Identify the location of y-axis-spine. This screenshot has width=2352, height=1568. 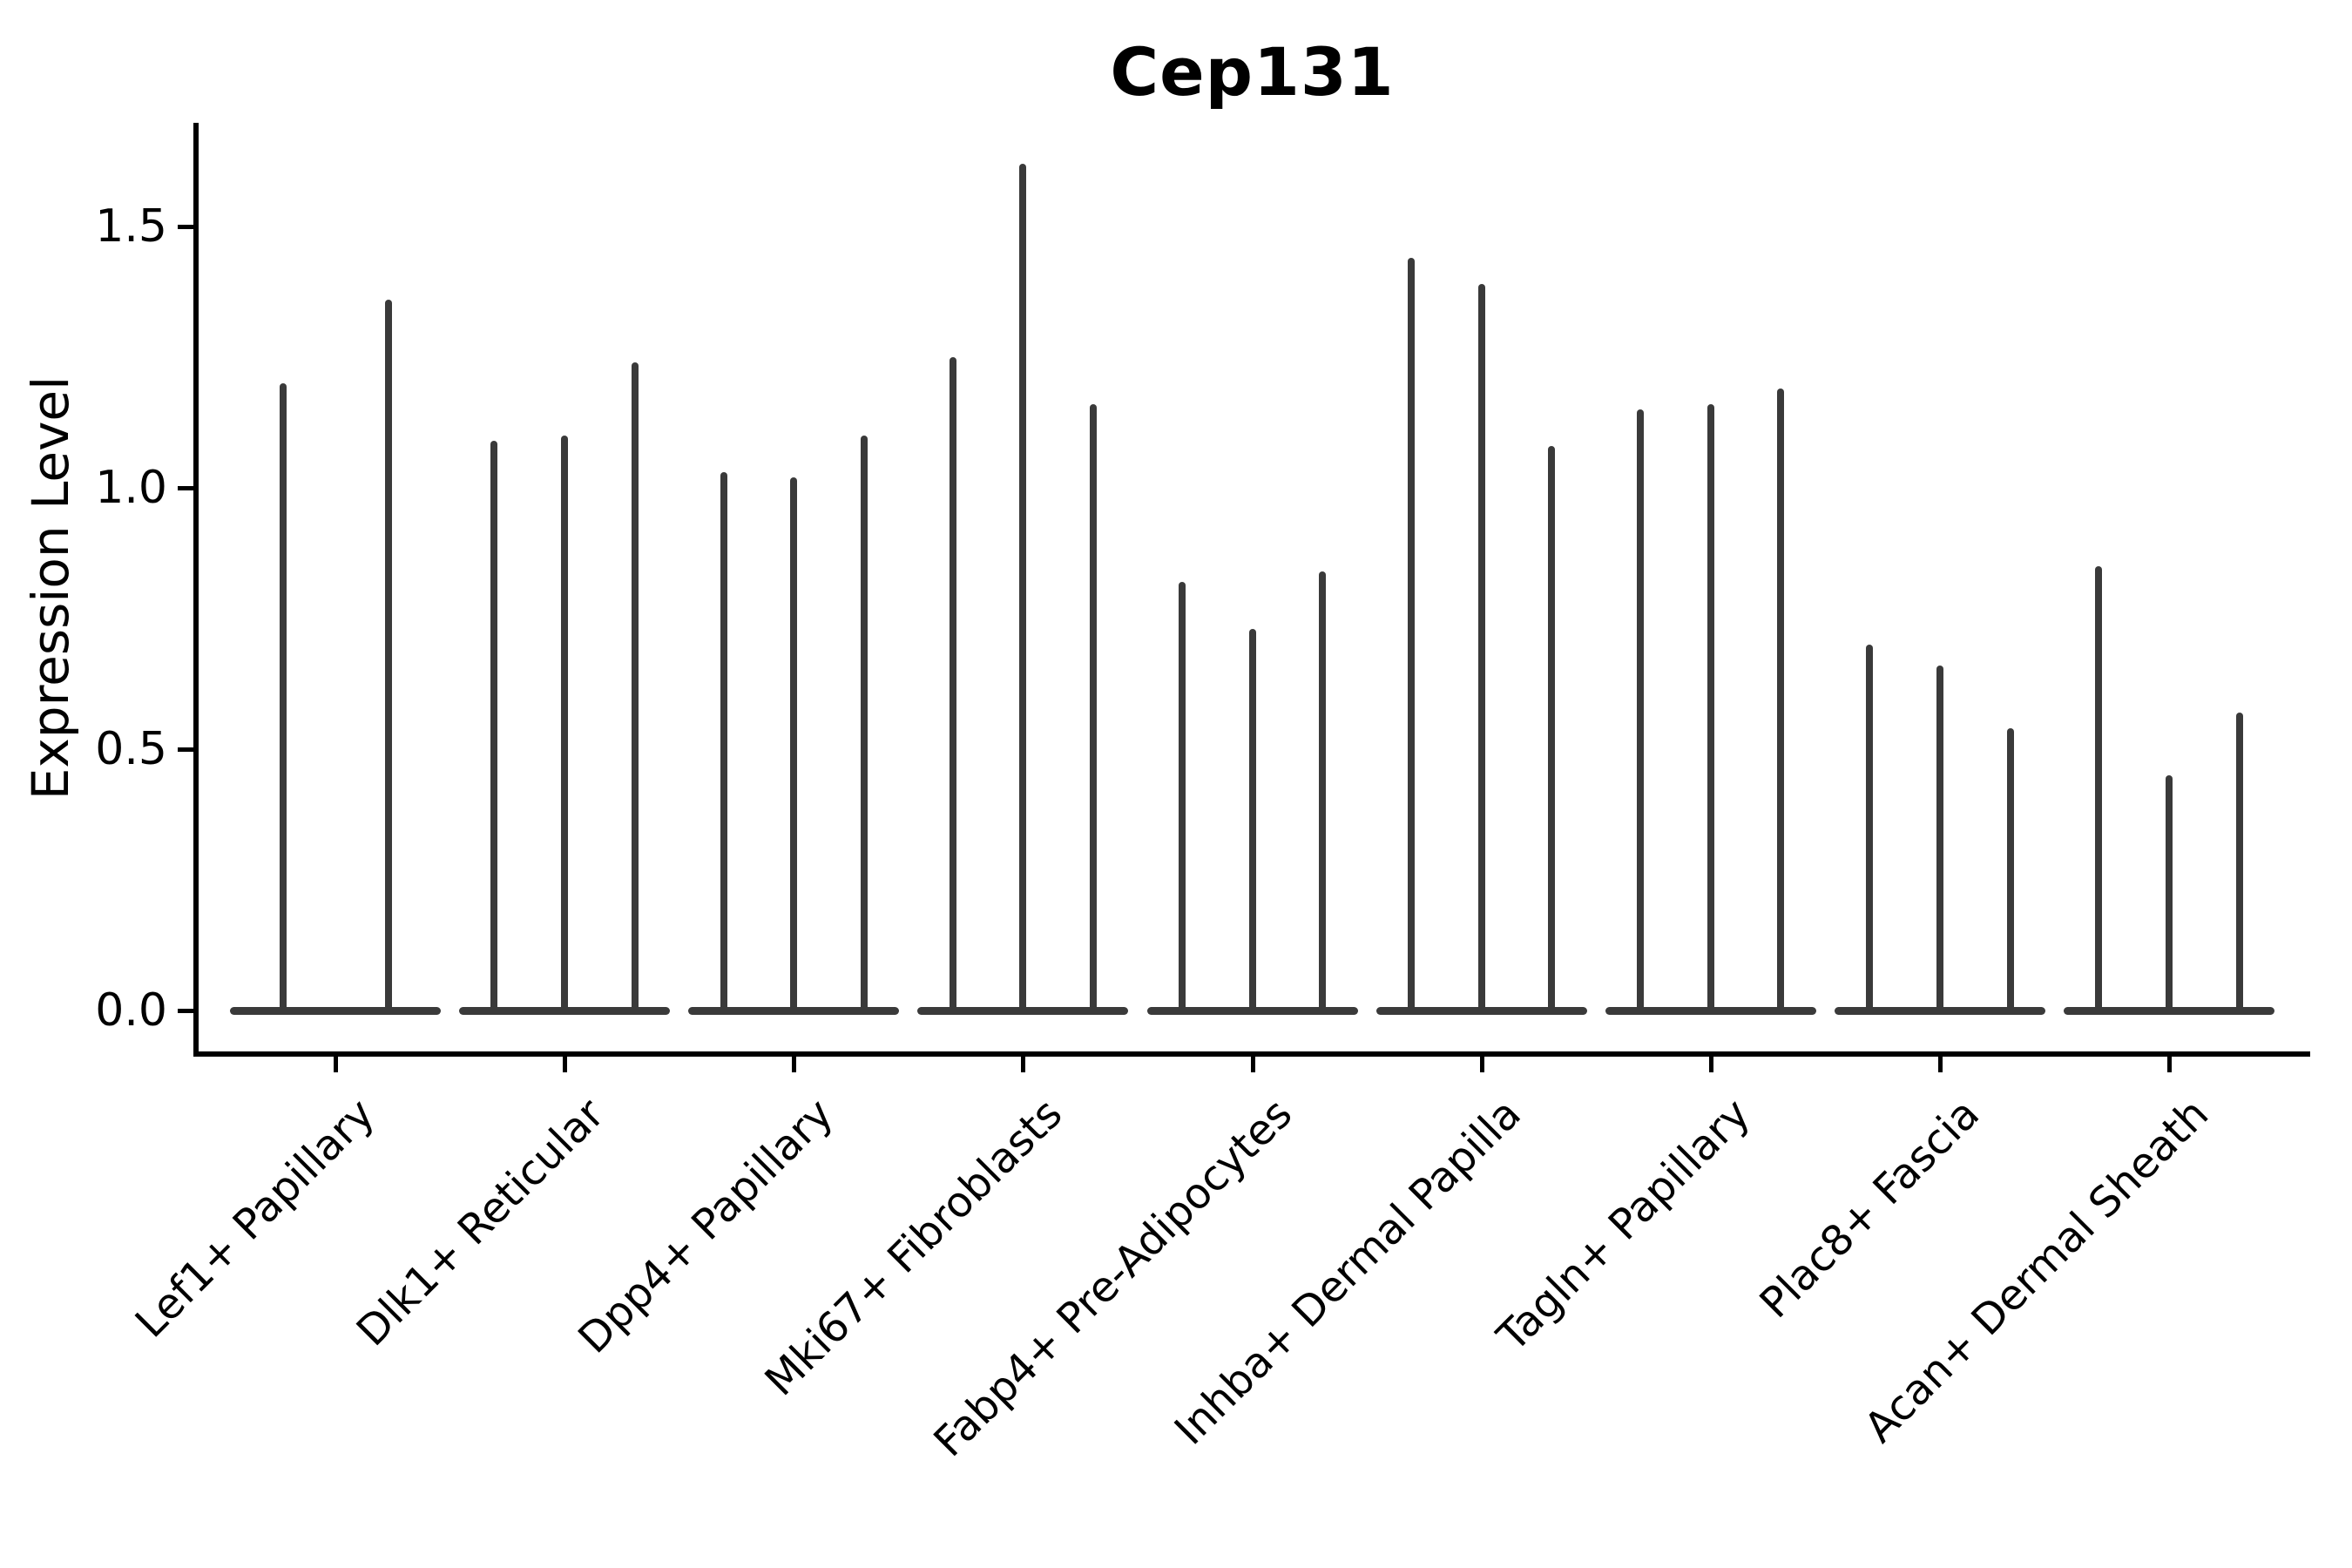
(196, 590).